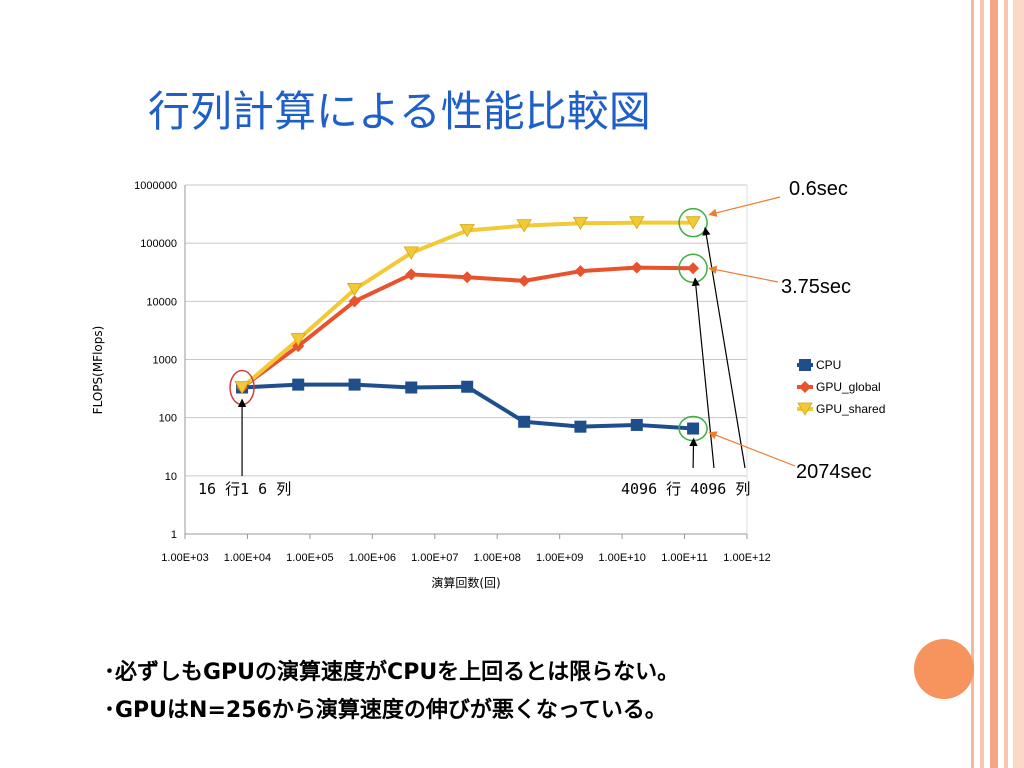 This screenshot has height=768, width=1024. Describe the element at coordinates (818, 189) in the screenshot. I see `time-label-shared: 0.6sec` at that location.